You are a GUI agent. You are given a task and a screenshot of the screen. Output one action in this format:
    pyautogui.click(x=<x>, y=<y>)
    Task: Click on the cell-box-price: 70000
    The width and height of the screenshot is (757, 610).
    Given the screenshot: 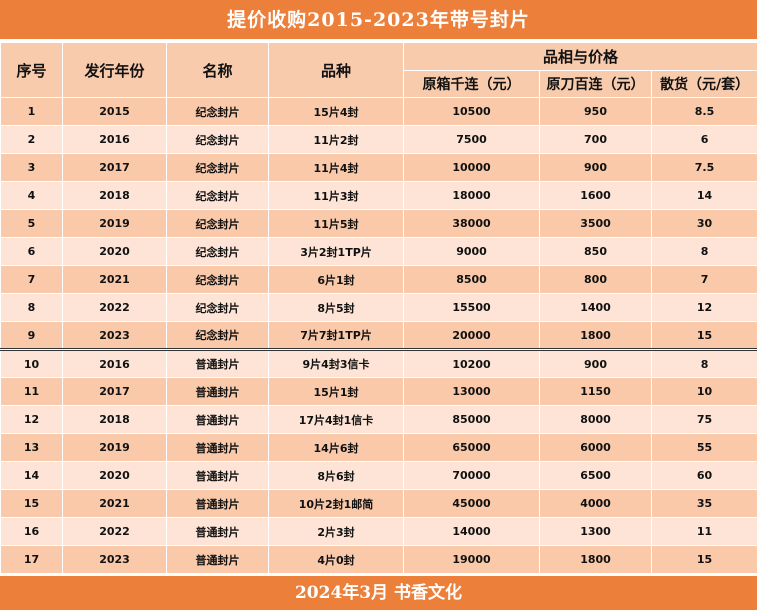 What is the action you would take?
    pyautogui.click(x=471, y=475)
    